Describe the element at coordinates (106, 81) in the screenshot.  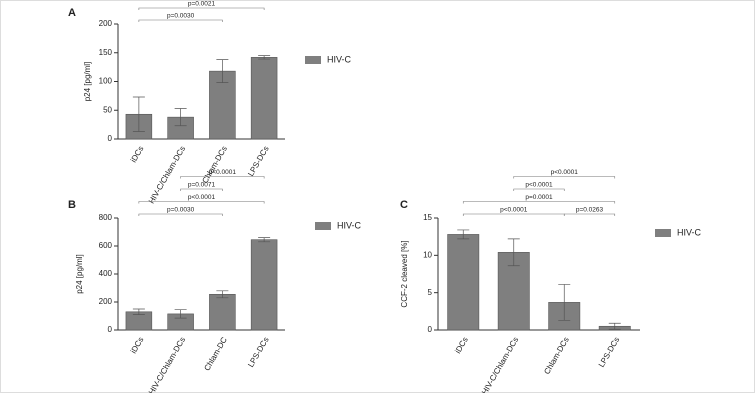
I see `y-tick-label: 100` at that location.